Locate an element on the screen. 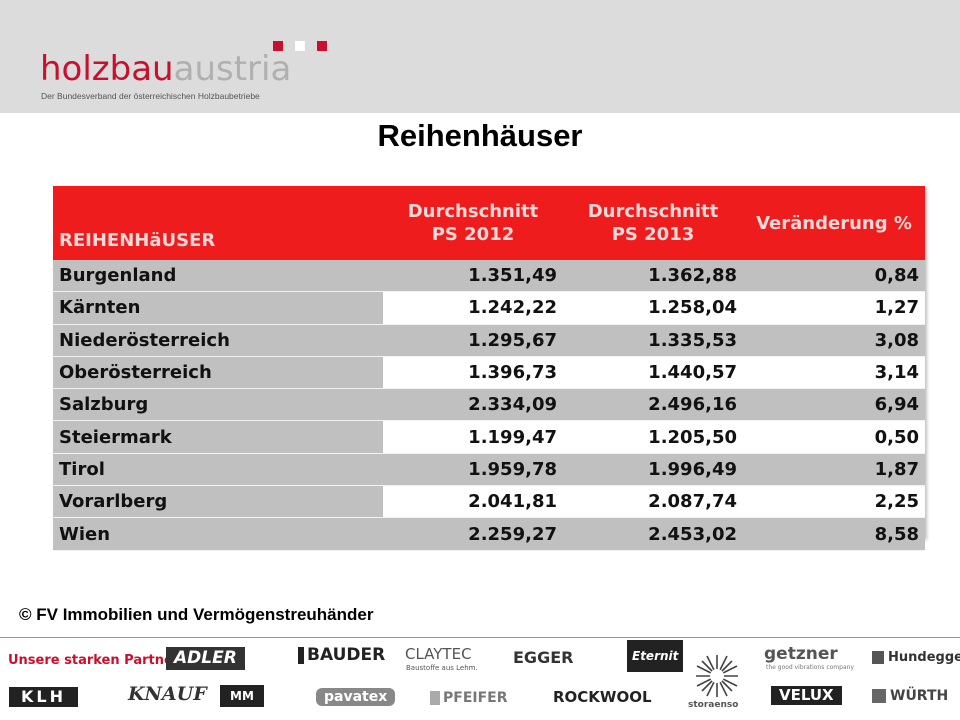 The width and height of the screenshot is (960, 720). header-change: Veränderung % is located at coordinates (834, 223).